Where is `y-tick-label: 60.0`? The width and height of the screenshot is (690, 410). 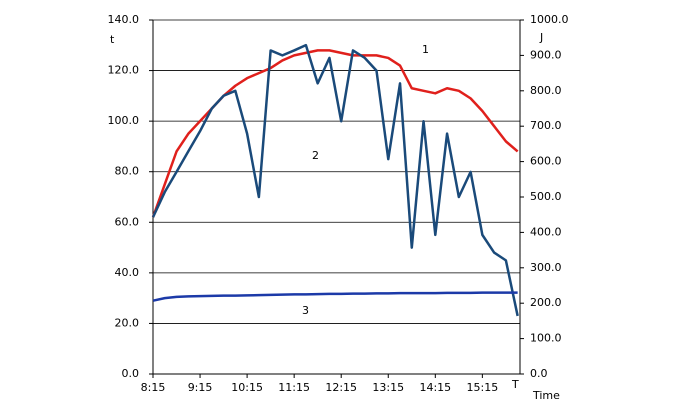
y-tick-label: 60.0 is located at coordinates (127, 221).